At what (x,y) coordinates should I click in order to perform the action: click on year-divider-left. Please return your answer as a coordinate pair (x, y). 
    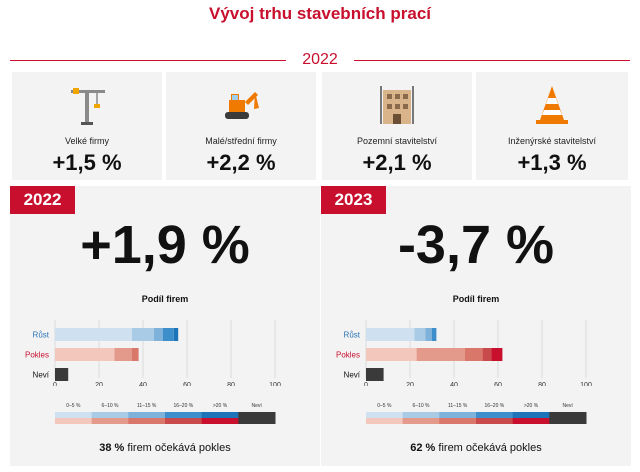
    Looking at the image, I should click on (148, 60).